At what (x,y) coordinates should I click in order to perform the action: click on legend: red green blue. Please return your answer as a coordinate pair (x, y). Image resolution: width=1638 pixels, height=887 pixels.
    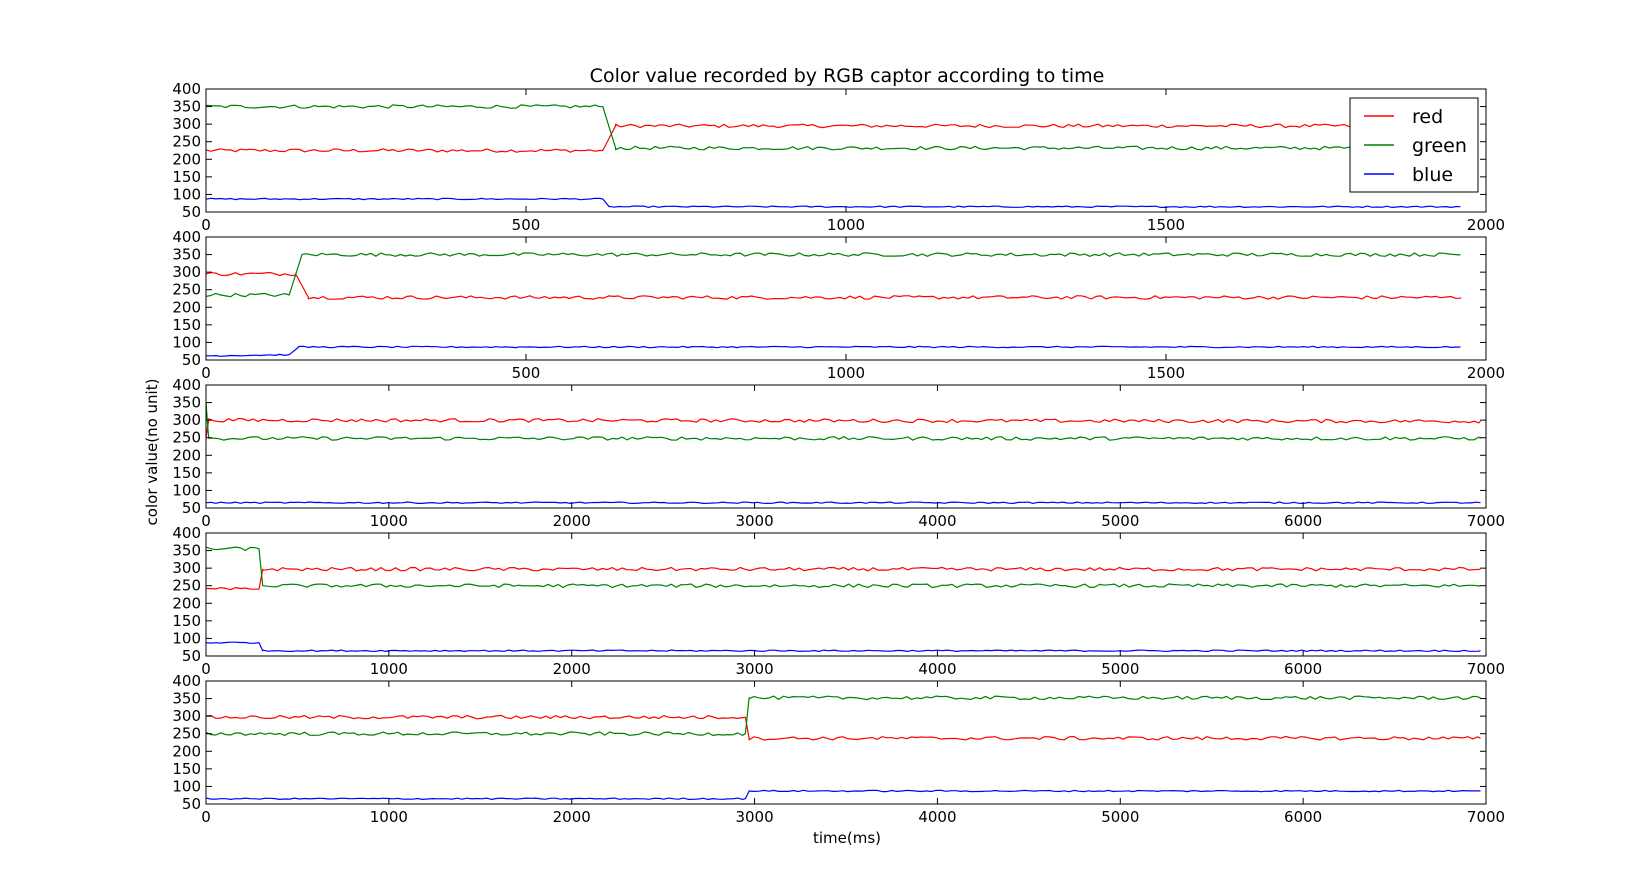
    Looking at the image, I should click on (1414, 145).